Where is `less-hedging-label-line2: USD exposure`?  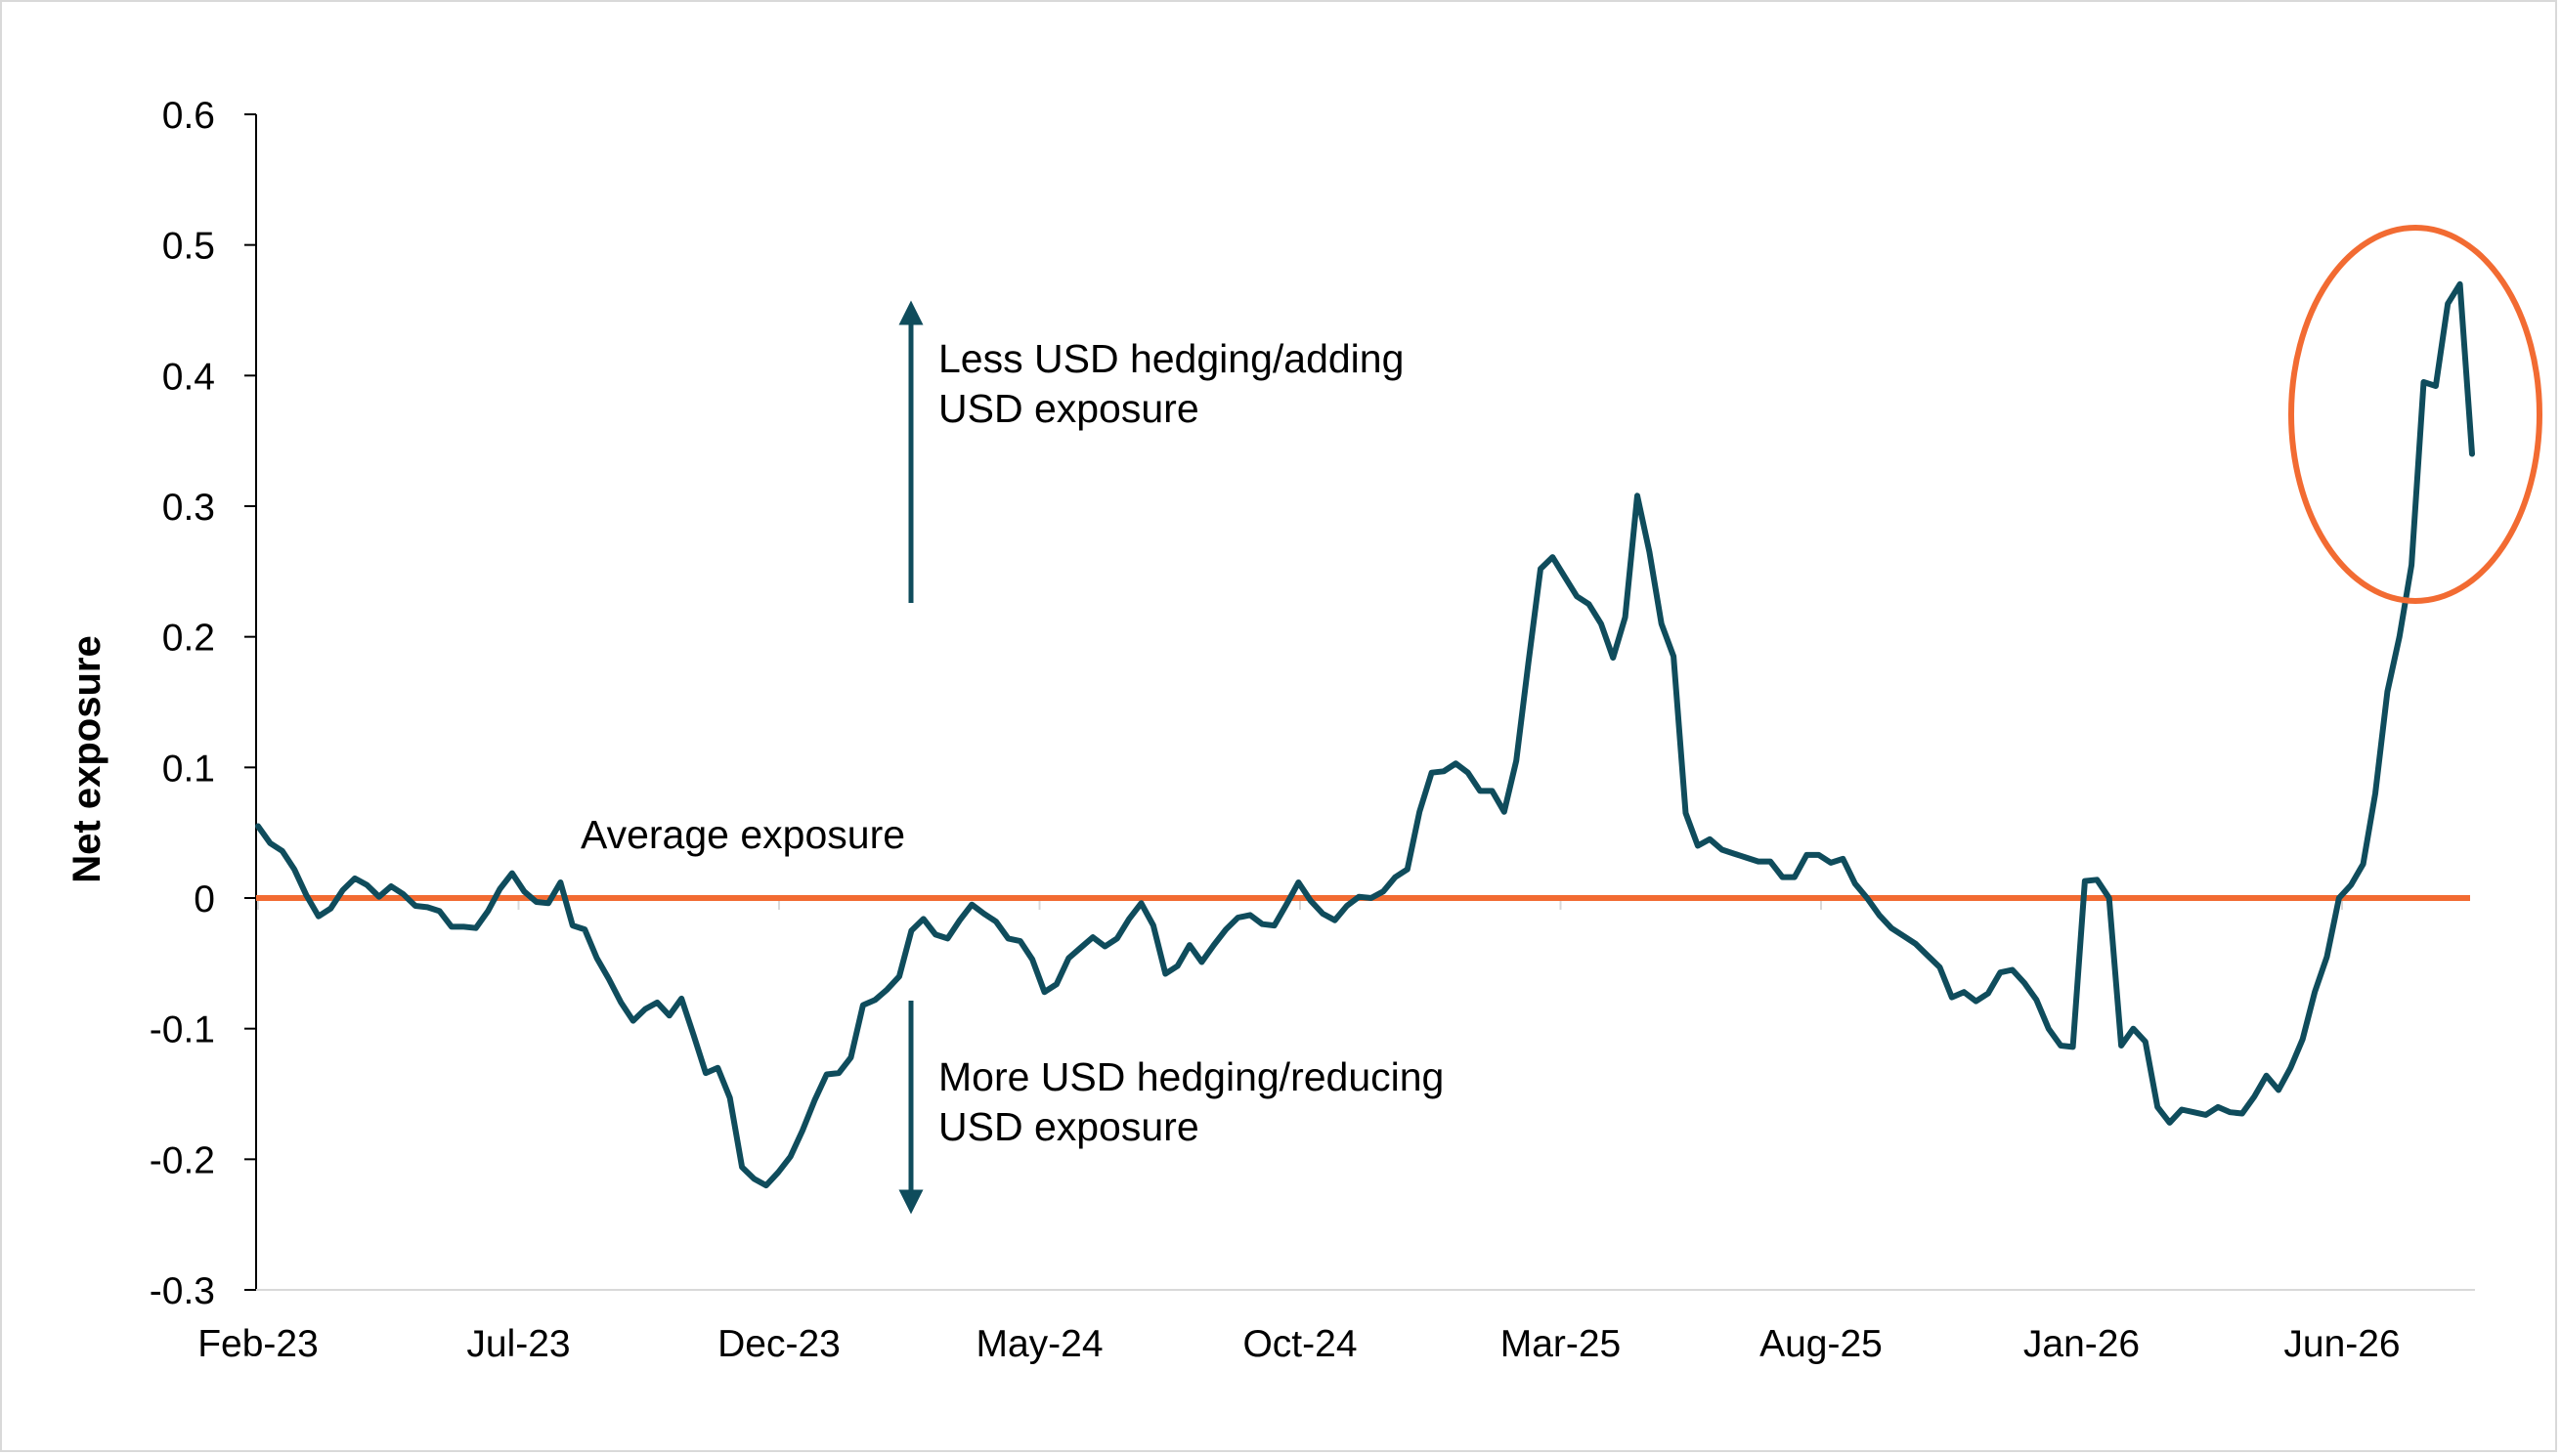 less-hedging-label-line2: USD exposure is located at coordinates (1068, 408).